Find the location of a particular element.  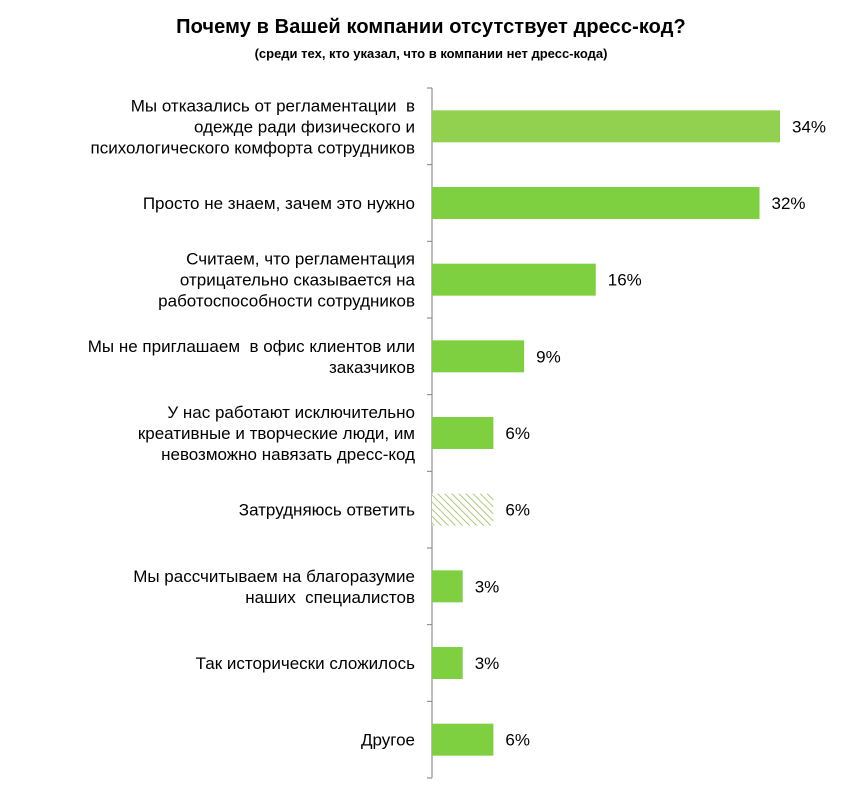

category-label-line: Мы рассчитываем на благоразумие is located at coordinates (274, 576).